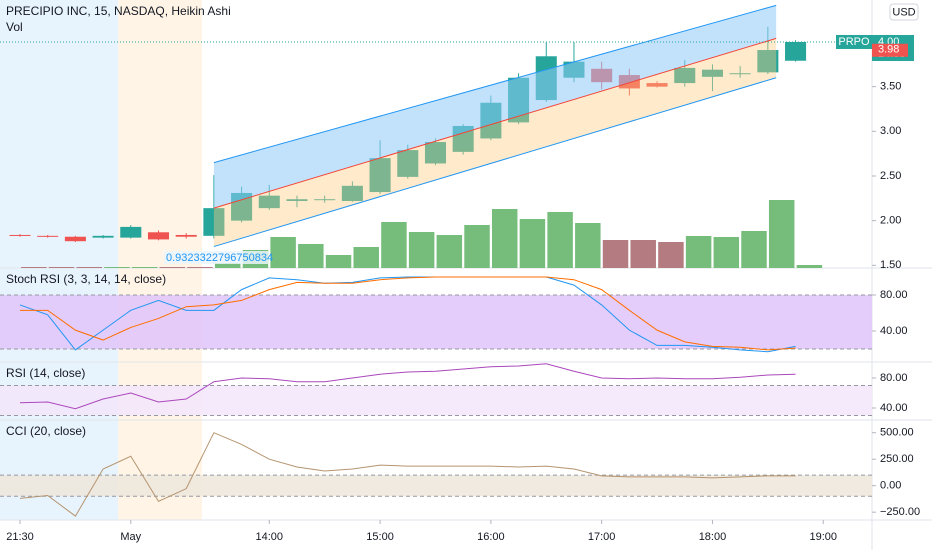 Image resolution: width=932 pixels, height=550 pixels. I want to click on x-tick-label: 16:00, so click(491, 537).